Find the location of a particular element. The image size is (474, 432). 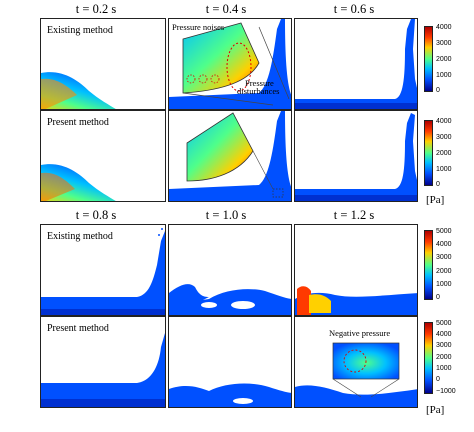

cbar4-tick-0: 0 is located at coordinates (438, 379).